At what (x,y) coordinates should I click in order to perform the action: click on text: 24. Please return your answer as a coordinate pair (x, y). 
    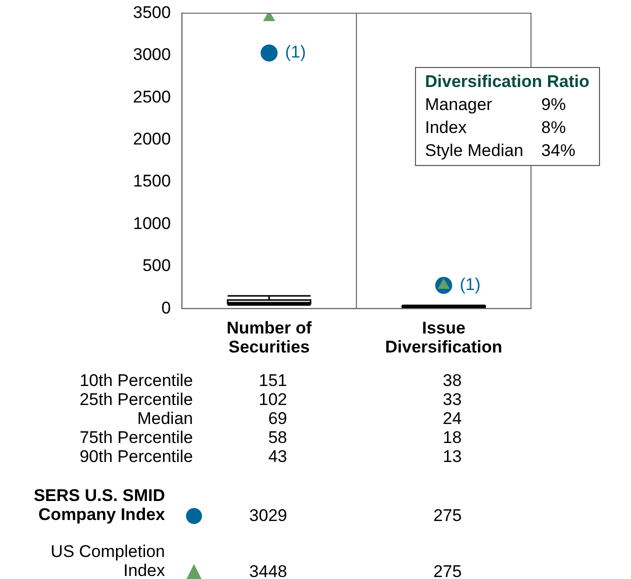
    Looking at the image, I should click on (452, 418).